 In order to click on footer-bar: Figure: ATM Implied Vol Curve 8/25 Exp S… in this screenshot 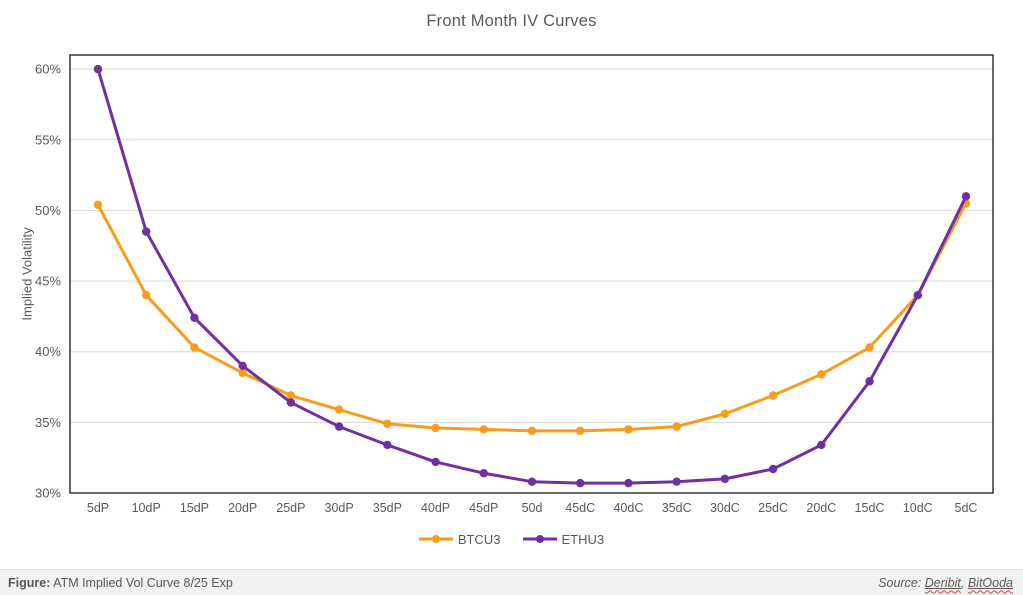, I will do `click(511, 582)`.